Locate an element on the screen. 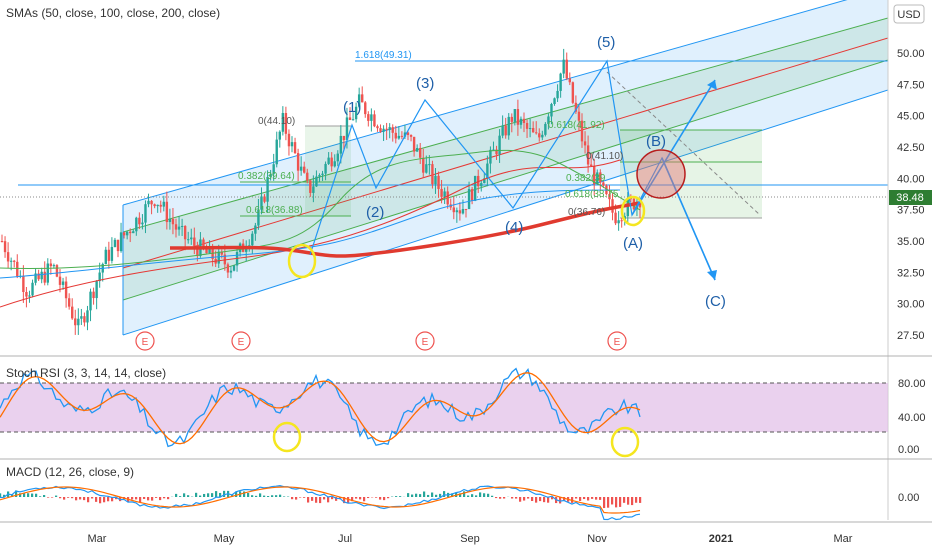 The height and width of the screenshot is (550, 932). macd-title: MACD (12, 26, close, 9) is located at coordinates (70, 472).